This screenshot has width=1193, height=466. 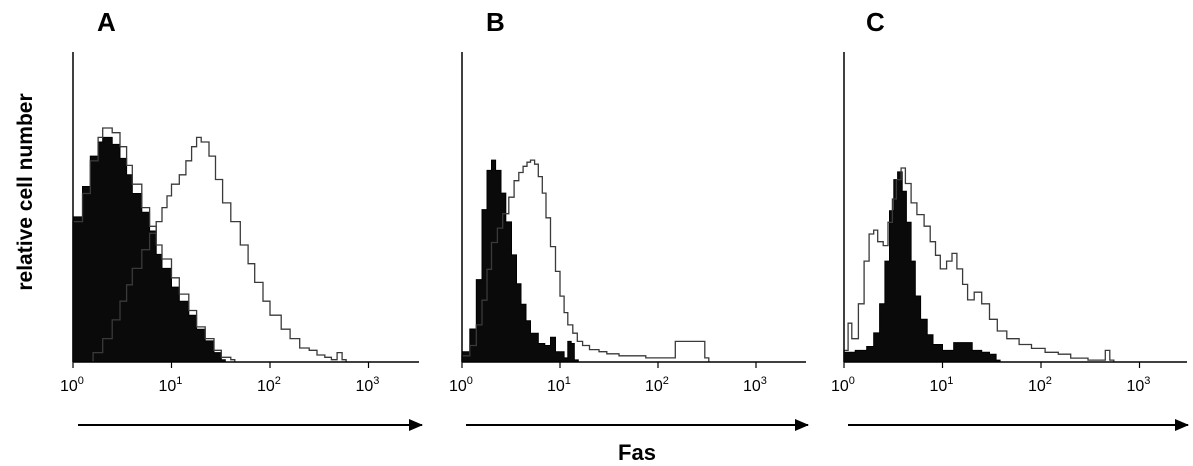 What do you see at coordinates (269, 385) in the screenshot?
I see `panel-a-tick-label-2: 10²` at bounding box center [269, 385].